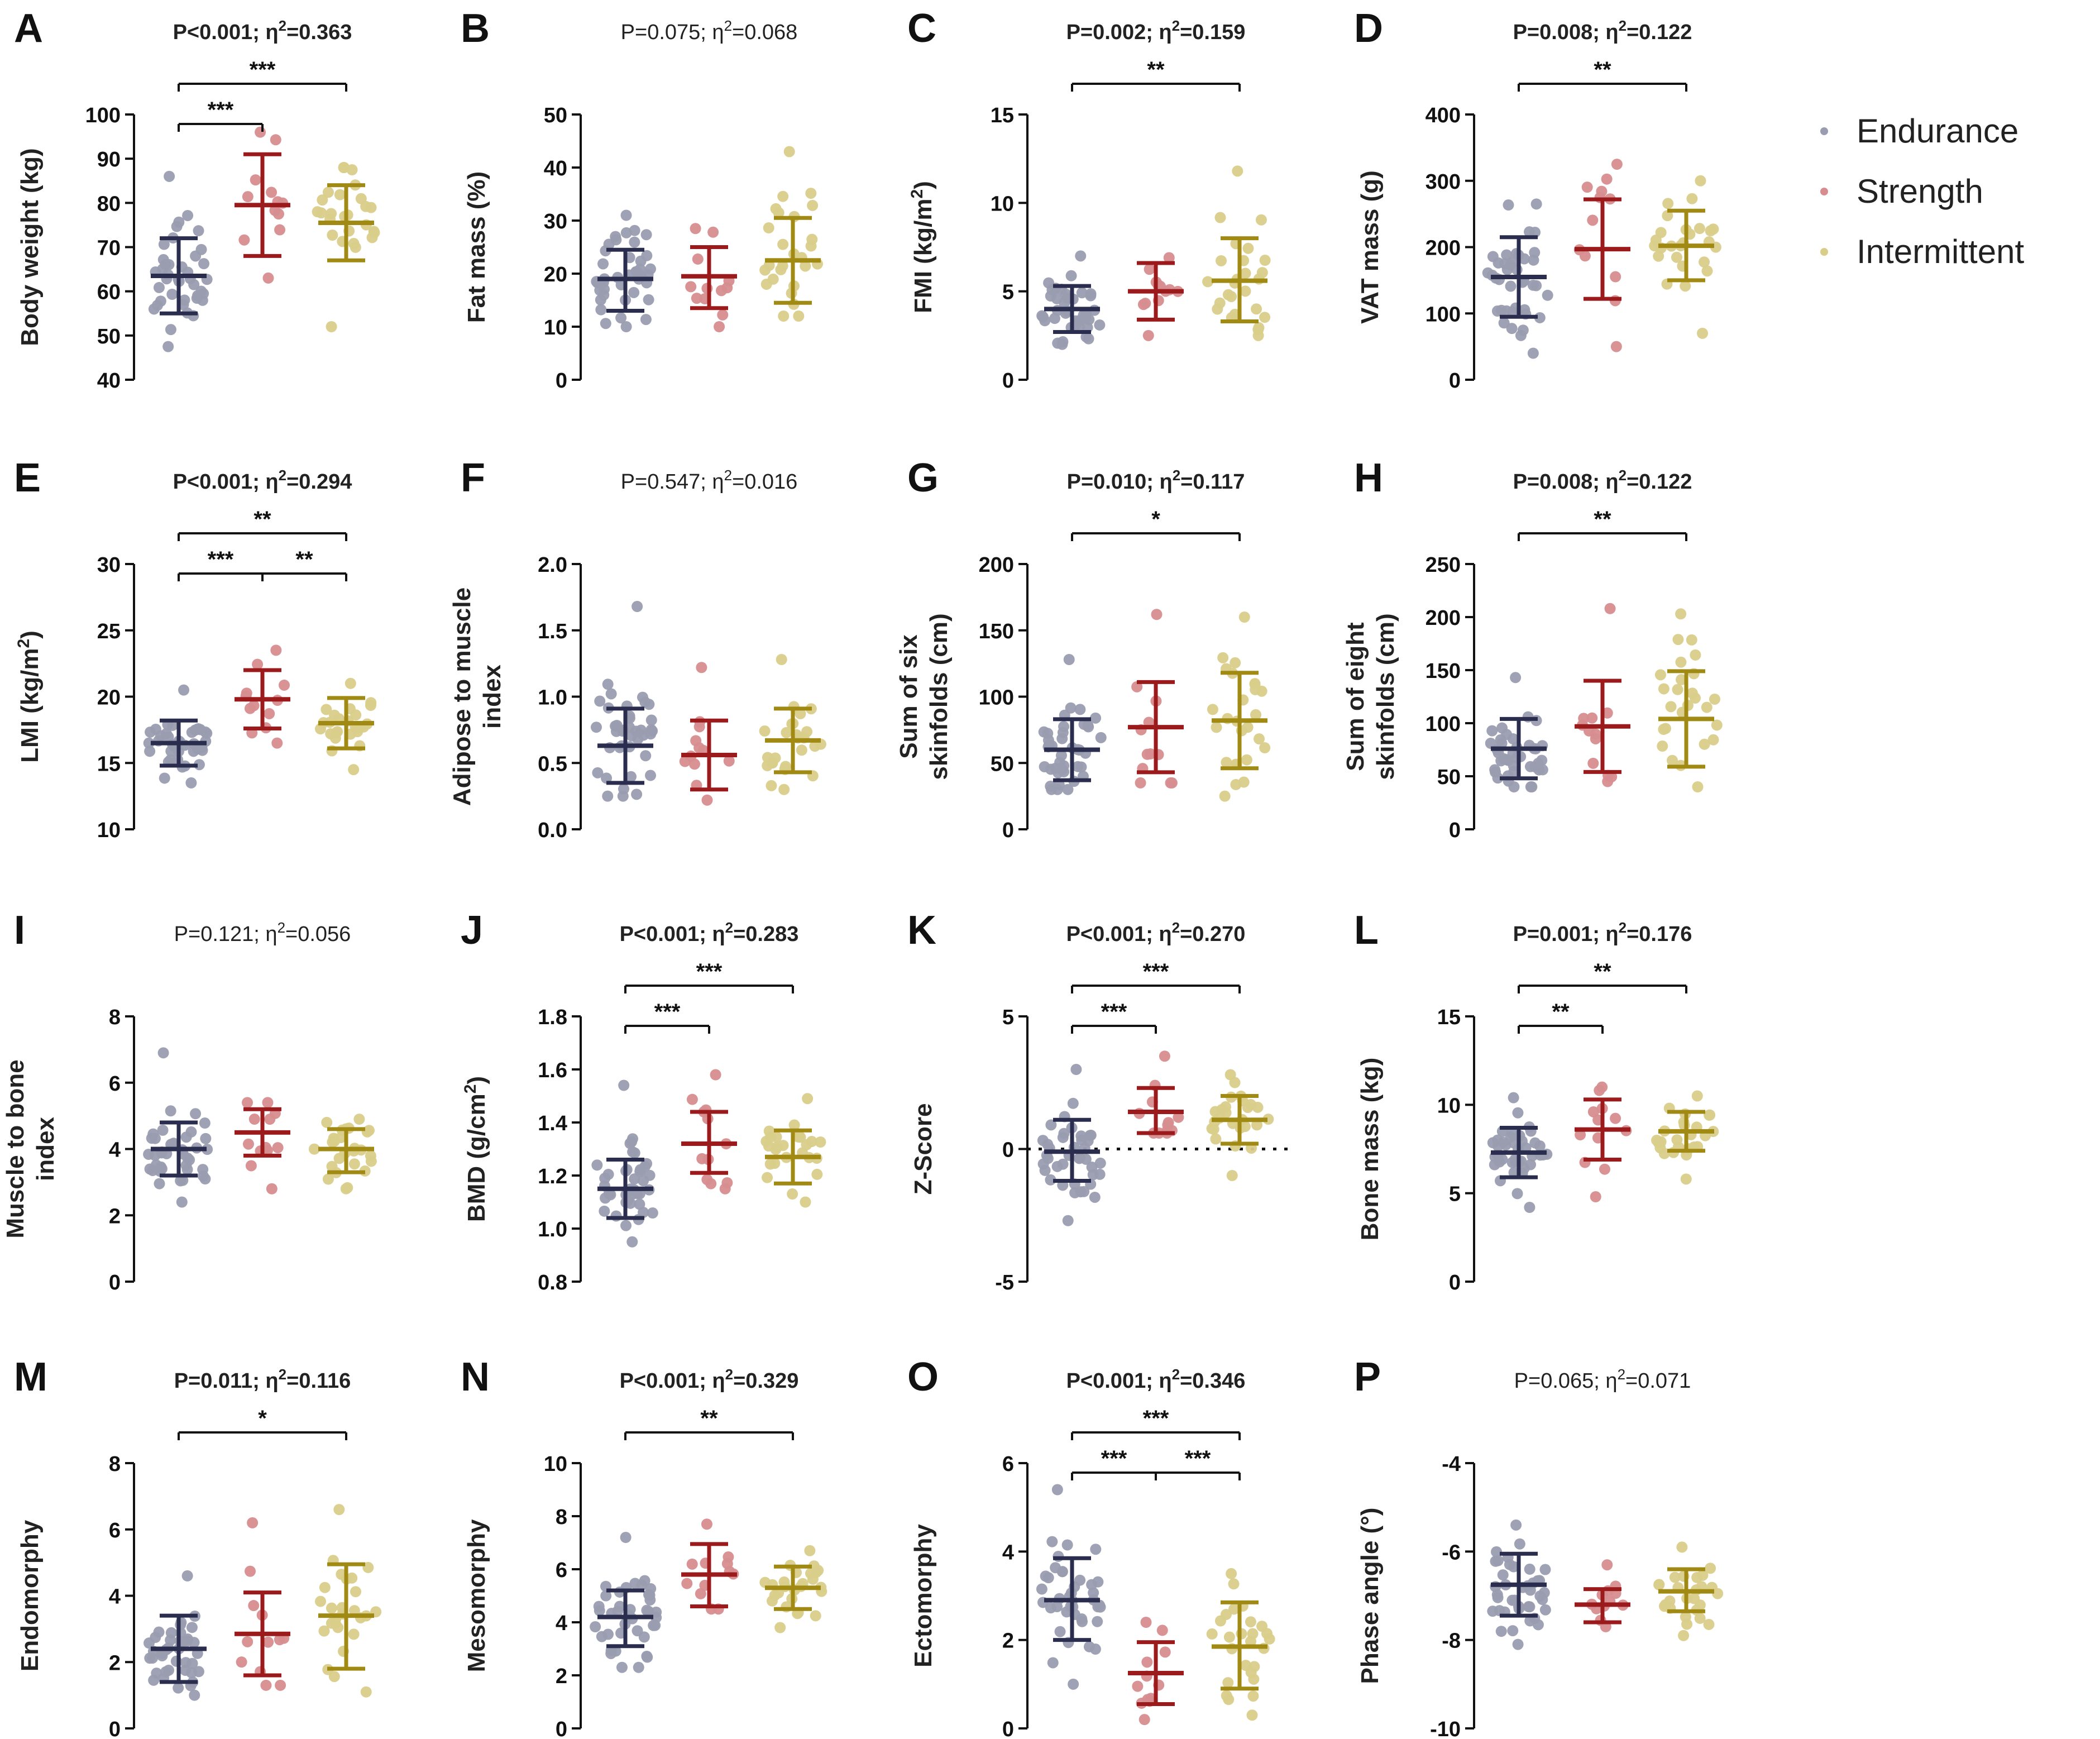  What do you see at coordinates (262, 1379) in the screenshot?
I see `panel-title: P=0.011; η2=0.116` at bounding box center [262, 1379].